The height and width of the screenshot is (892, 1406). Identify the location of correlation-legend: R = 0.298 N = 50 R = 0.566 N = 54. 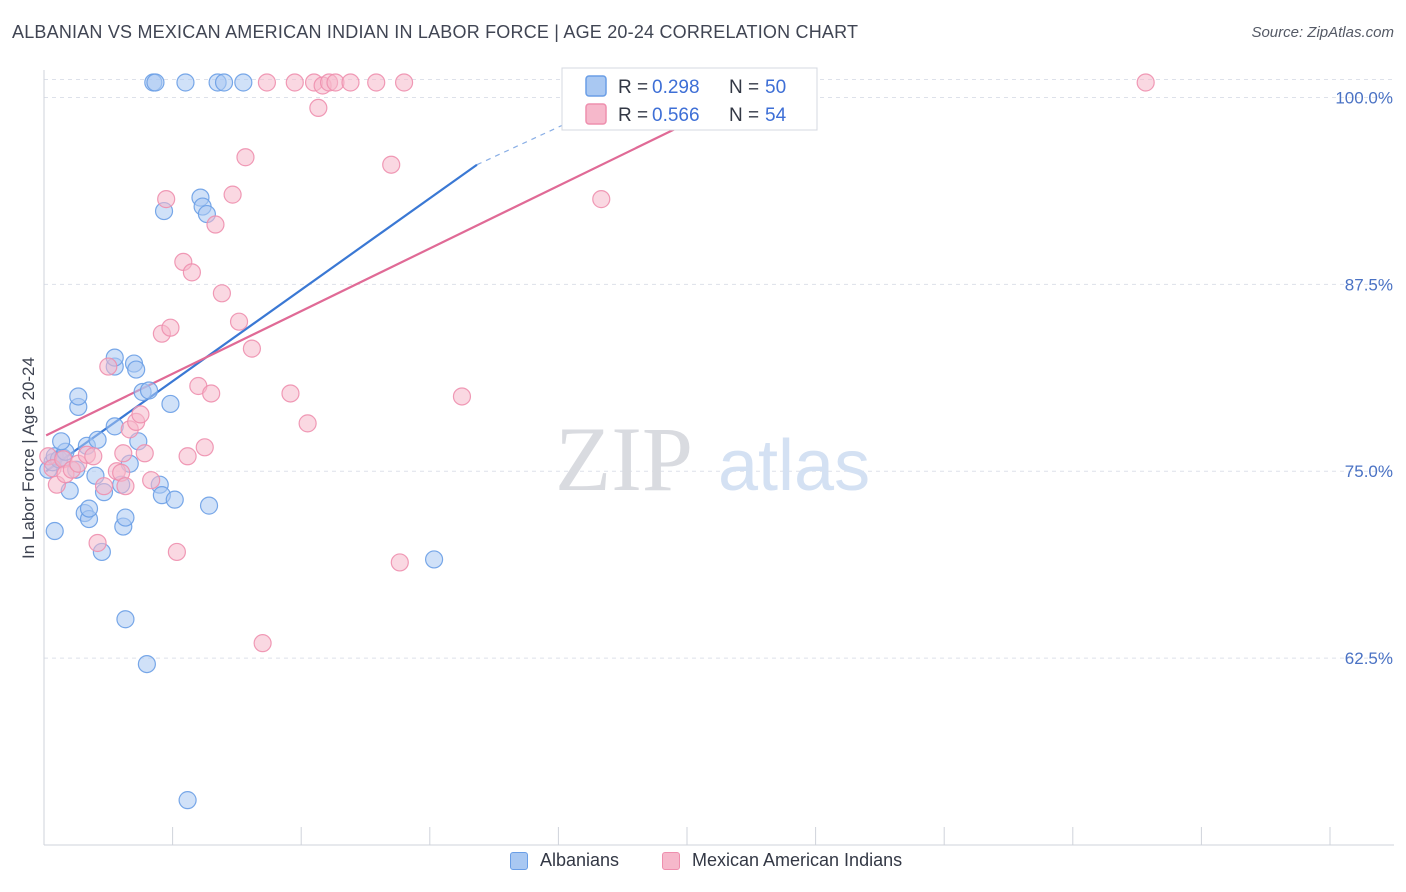
(689, 99).